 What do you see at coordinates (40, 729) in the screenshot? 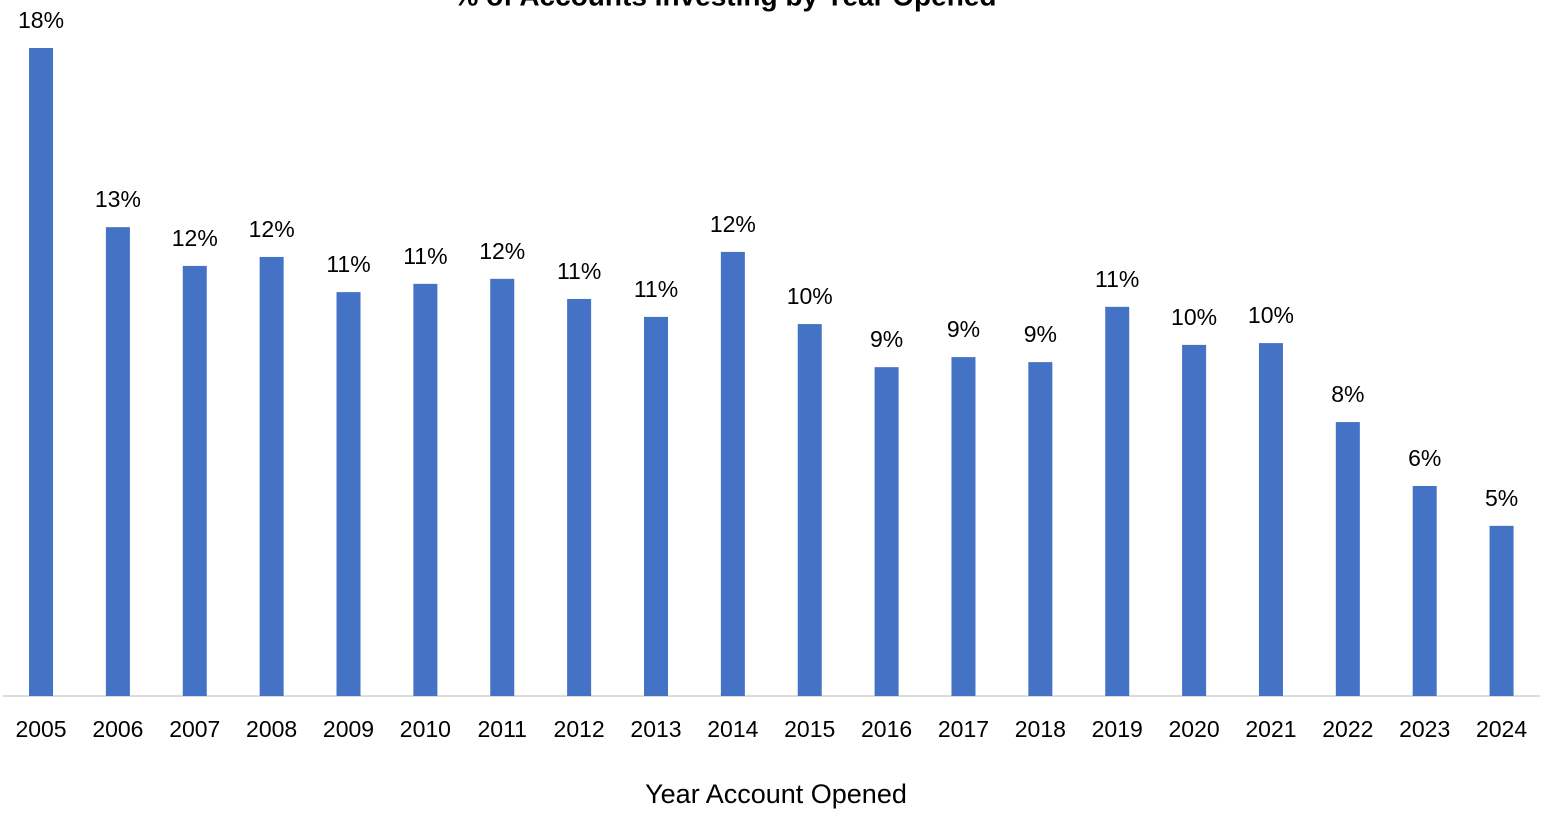
I see `x-tick-label: 2005` at bounding box center [40, 729].